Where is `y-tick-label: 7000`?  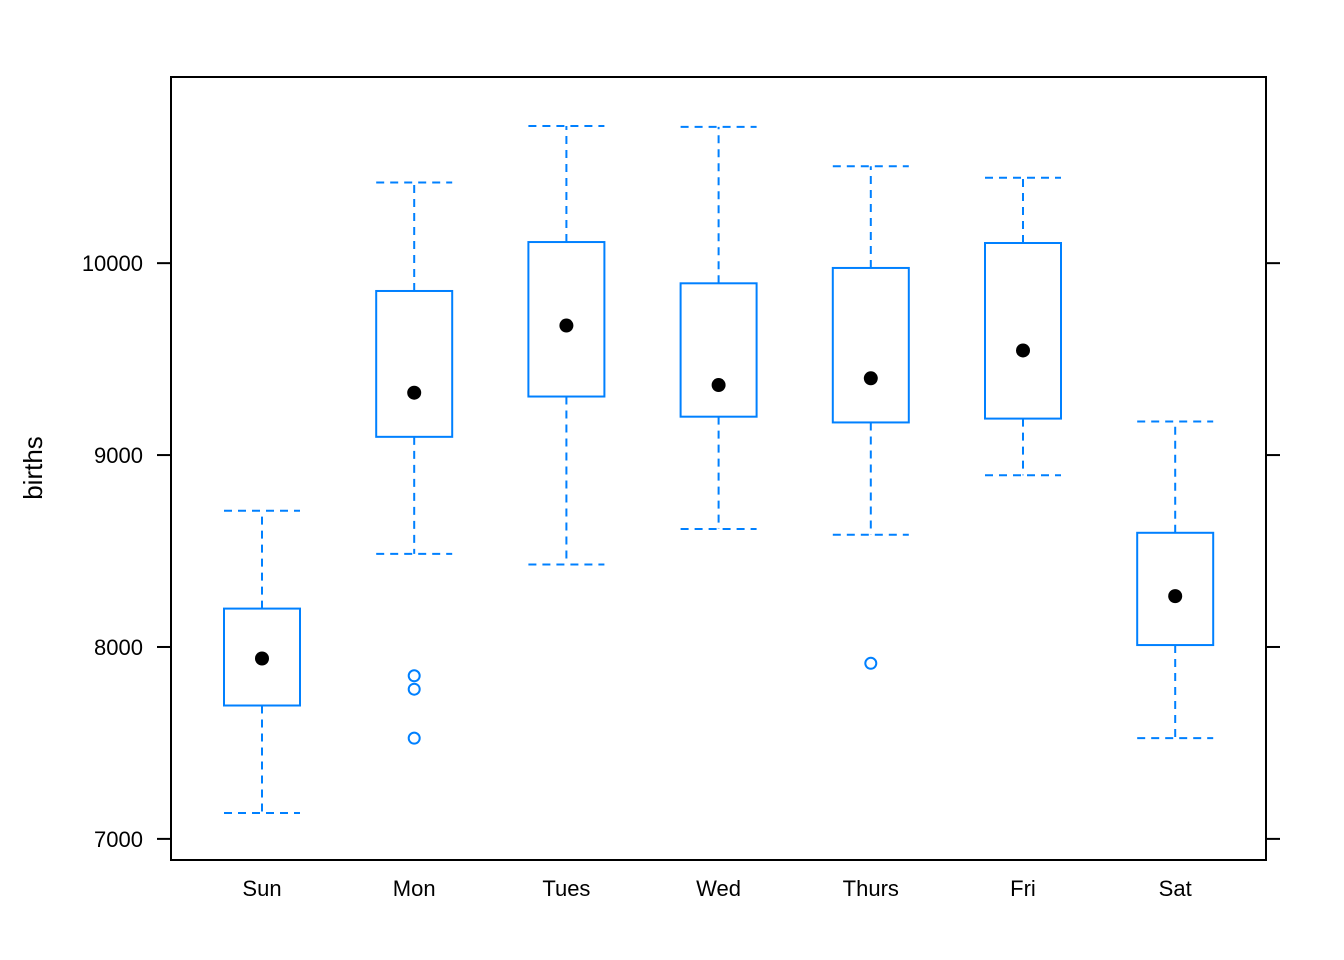
y-tick-label: 7000 is located at coordinates (118, 839).